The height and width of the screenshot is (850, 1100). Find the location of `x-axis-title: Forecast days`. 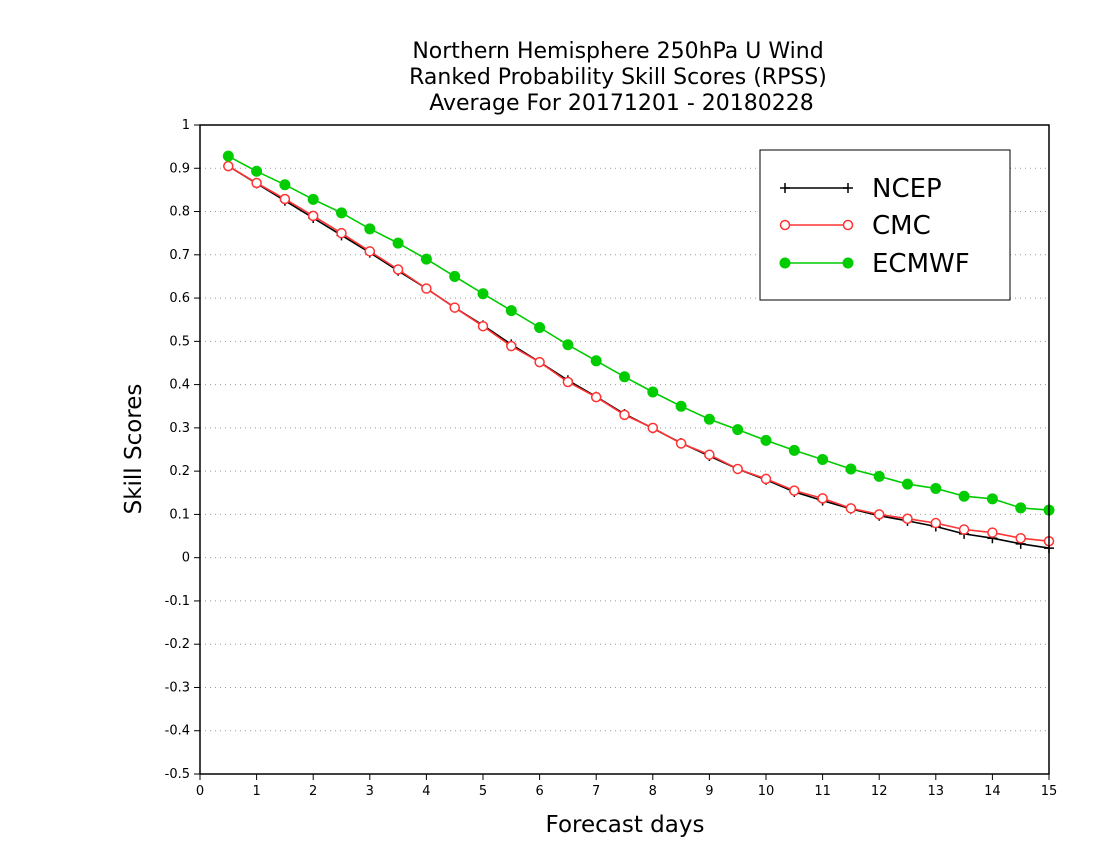

x-axis-title: Forecast days is located at coordinates (625, 825).